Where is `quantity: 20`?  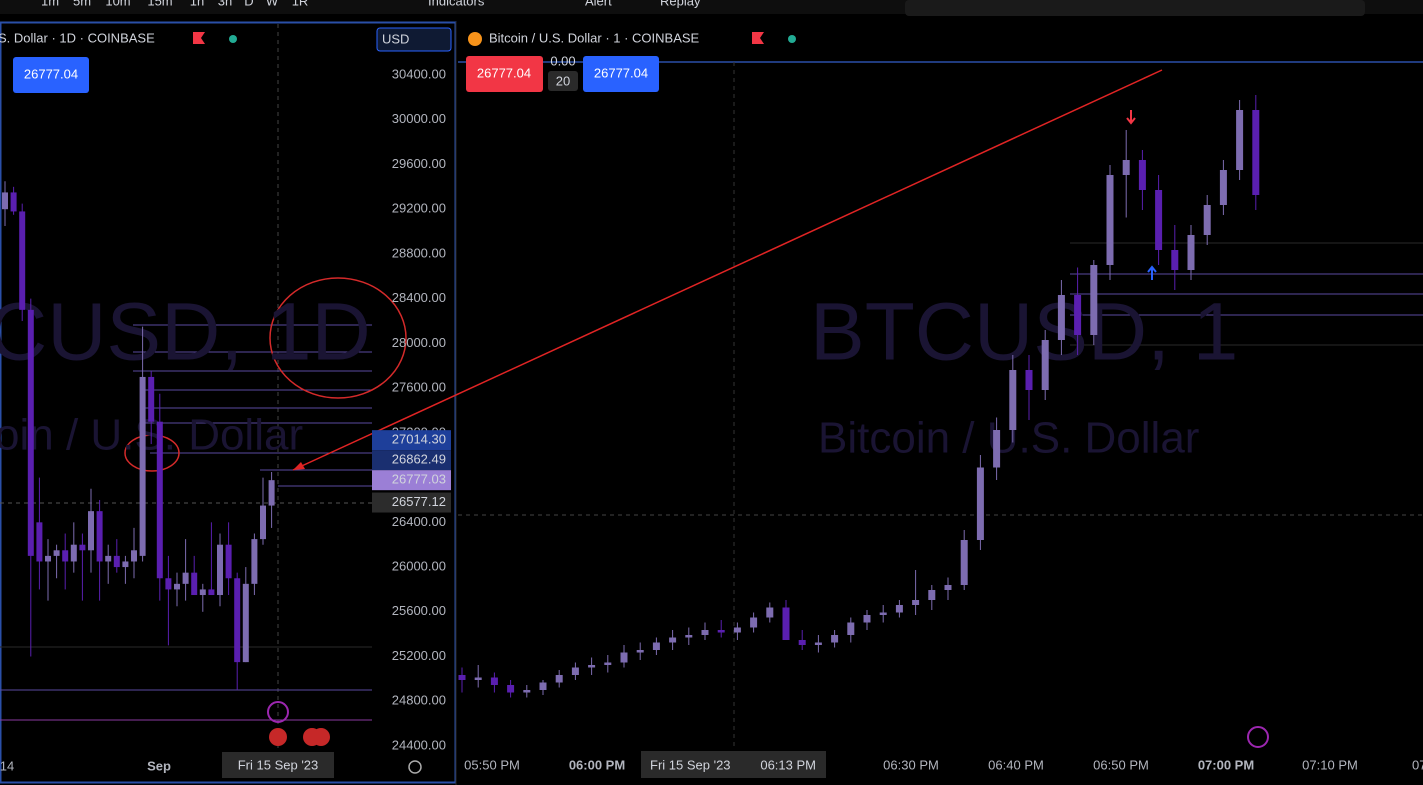 quantity: 20 is located at coordinates (563, 80).